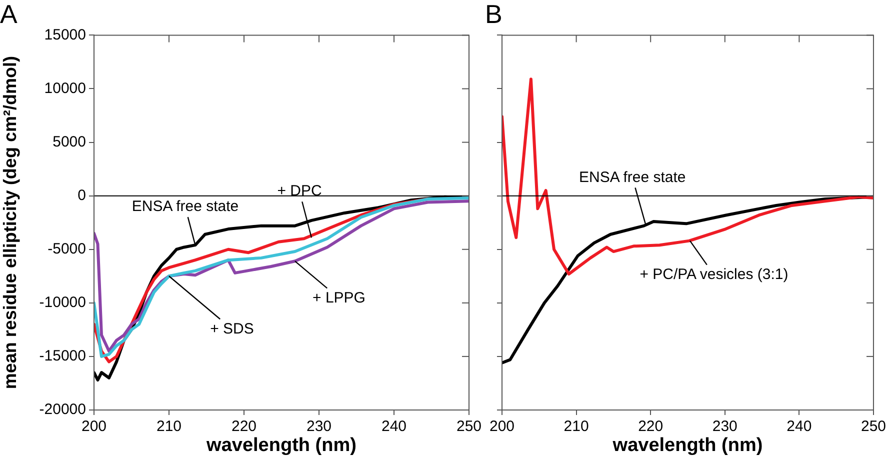  What do you see at coordinates (69, 141) in the screenshot?
I see `y-tick-label: 5000` at bounding box center [69, 141].